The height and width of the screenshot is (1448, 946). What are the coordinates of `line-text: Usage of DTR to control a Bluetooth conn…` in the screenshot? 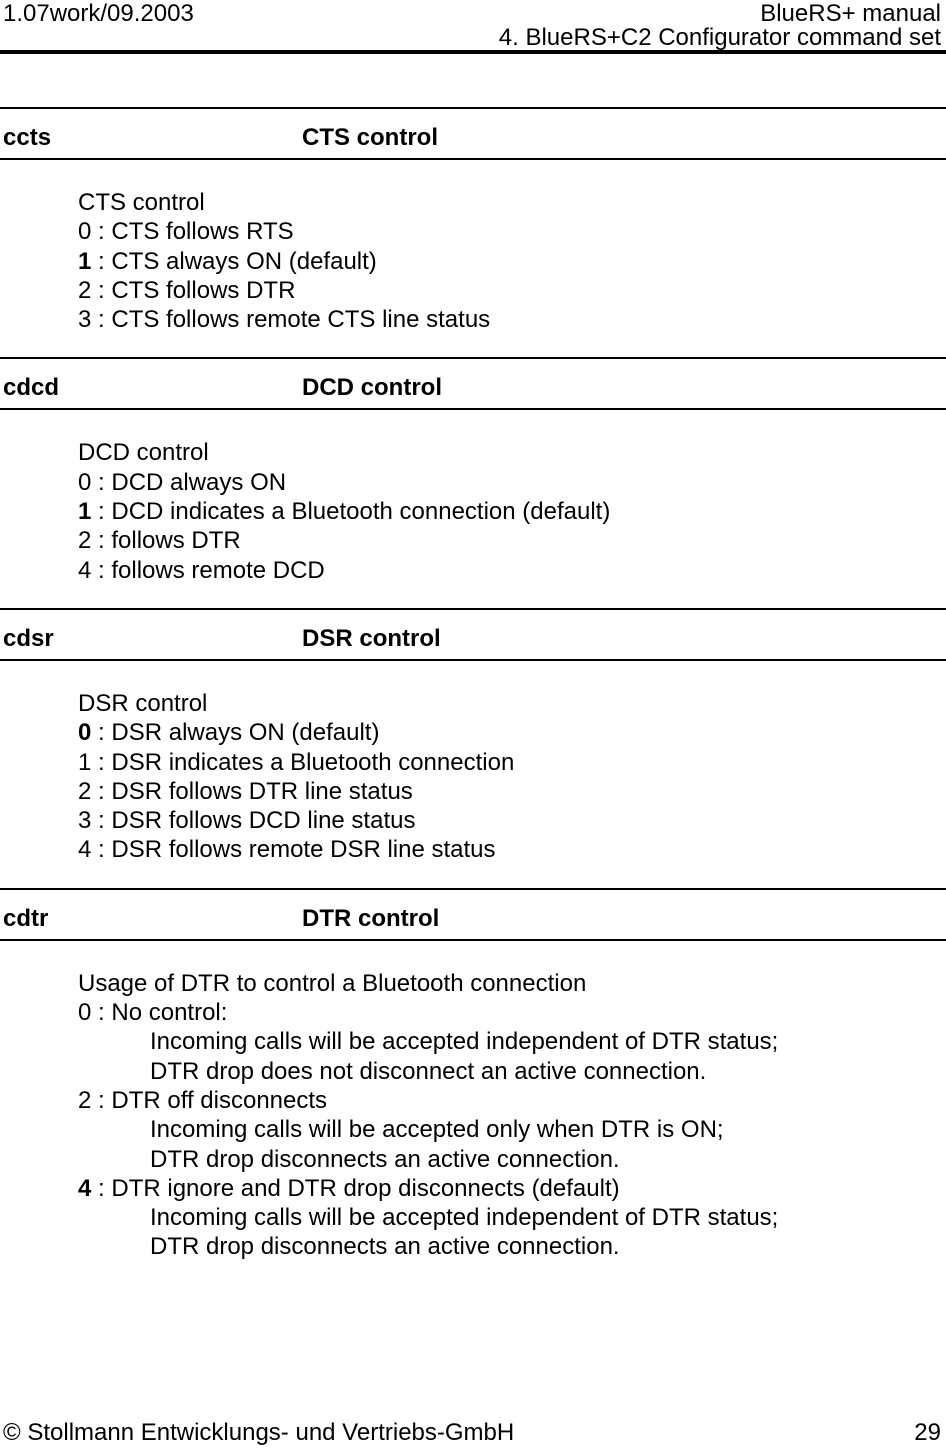 It's located at (332, 983).